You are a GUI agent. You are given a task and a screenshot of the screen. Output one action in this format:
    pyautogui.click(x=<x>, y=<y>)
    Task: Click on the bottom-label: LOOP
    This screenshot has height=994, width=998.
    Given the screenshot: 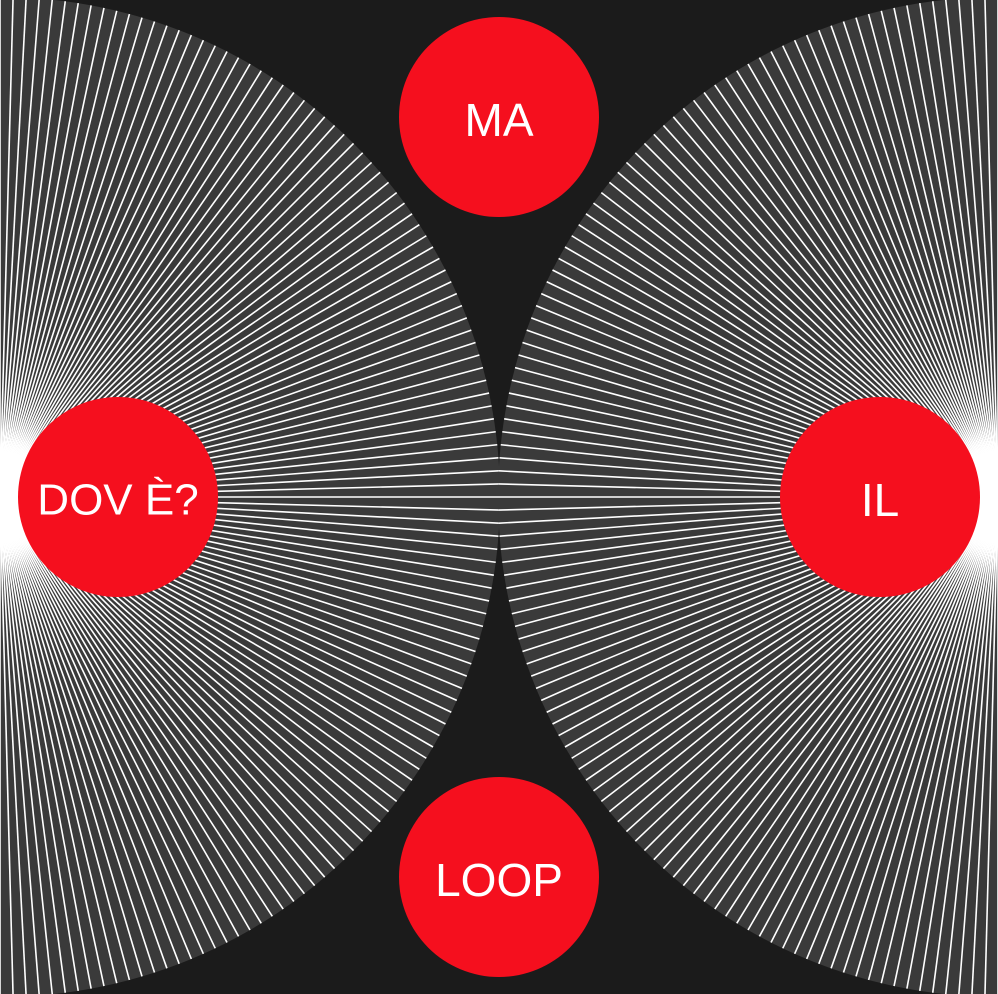 What is the action you would take?
    pyautogui.click(x=499, y=880)
    